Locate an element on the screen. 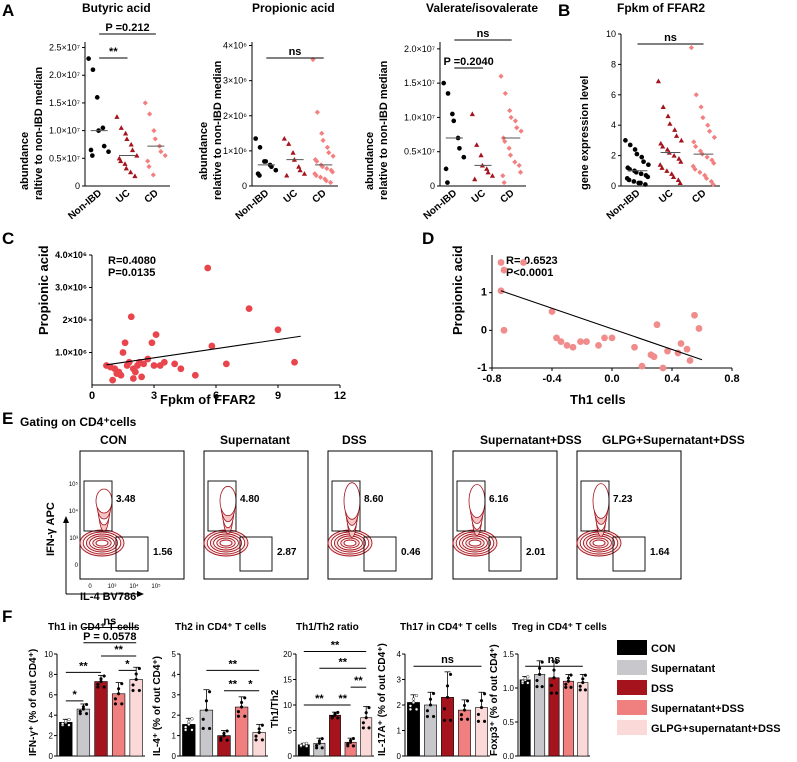 Image resolution: width=797 pixels, height=762 pixels. flow-plot-3-frame is located at coordinates (505, 515).